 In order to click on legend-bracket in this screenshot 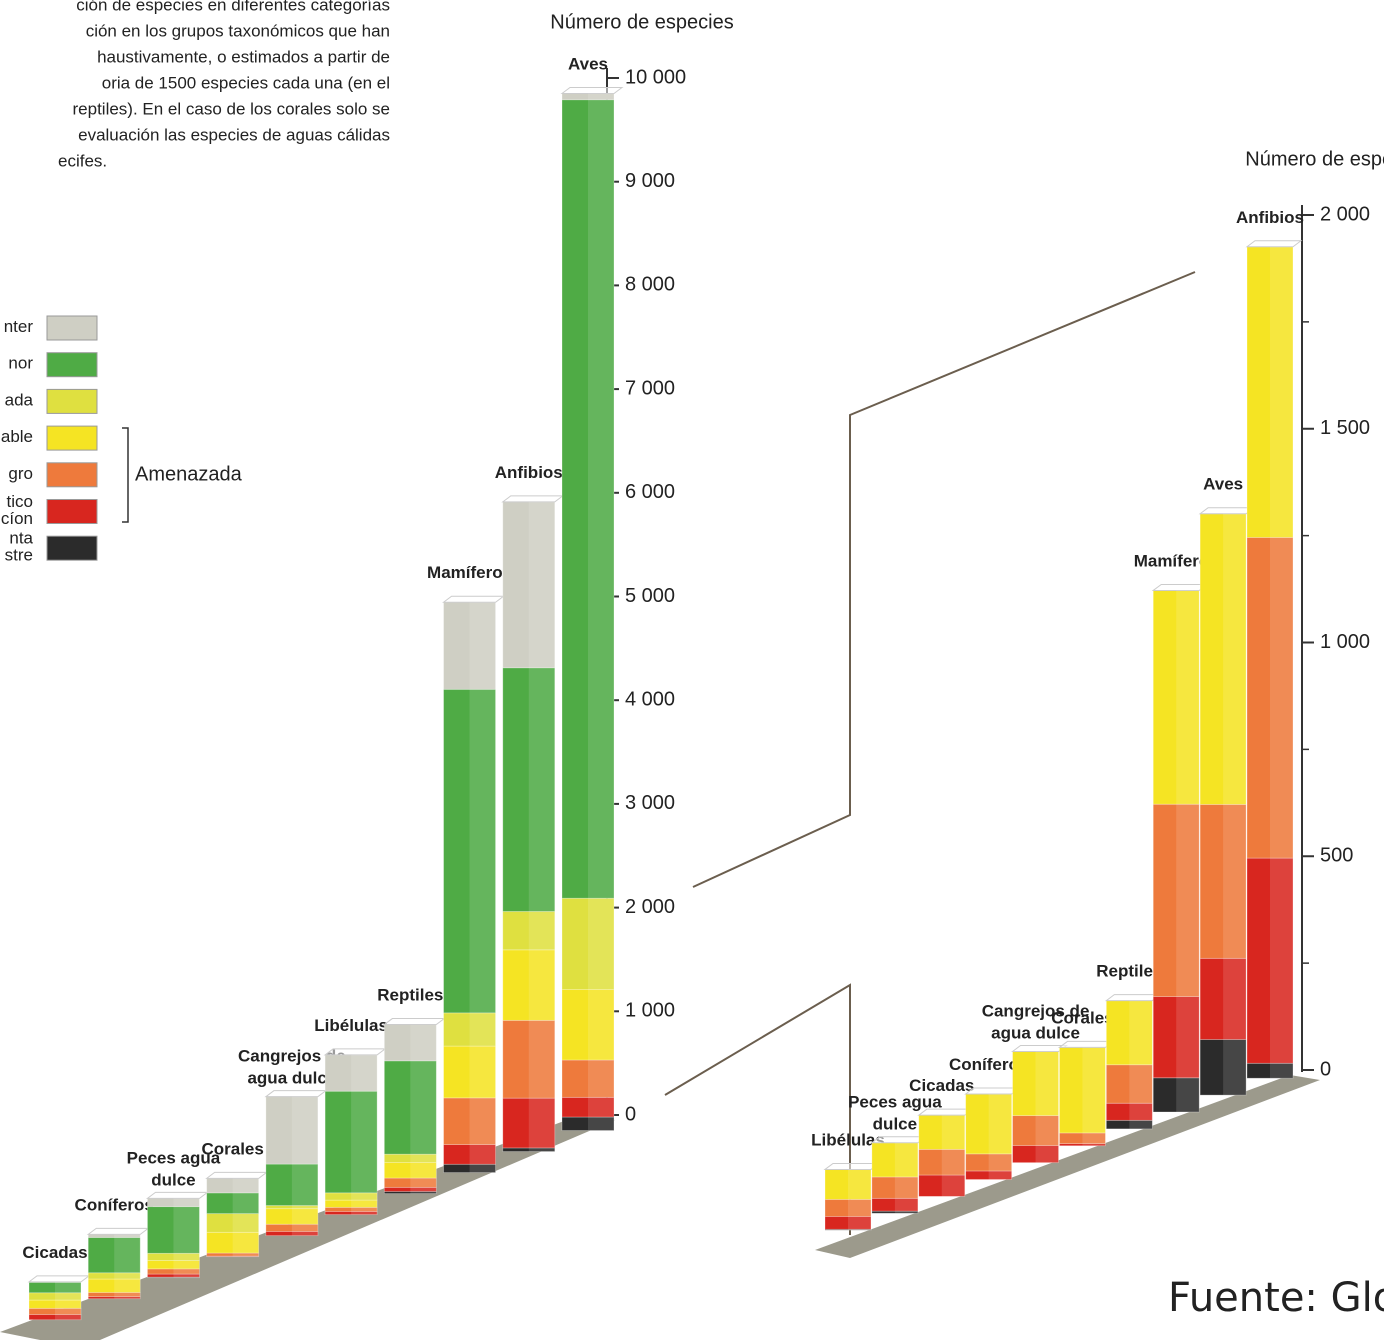, I will do `click(125, 475)`.